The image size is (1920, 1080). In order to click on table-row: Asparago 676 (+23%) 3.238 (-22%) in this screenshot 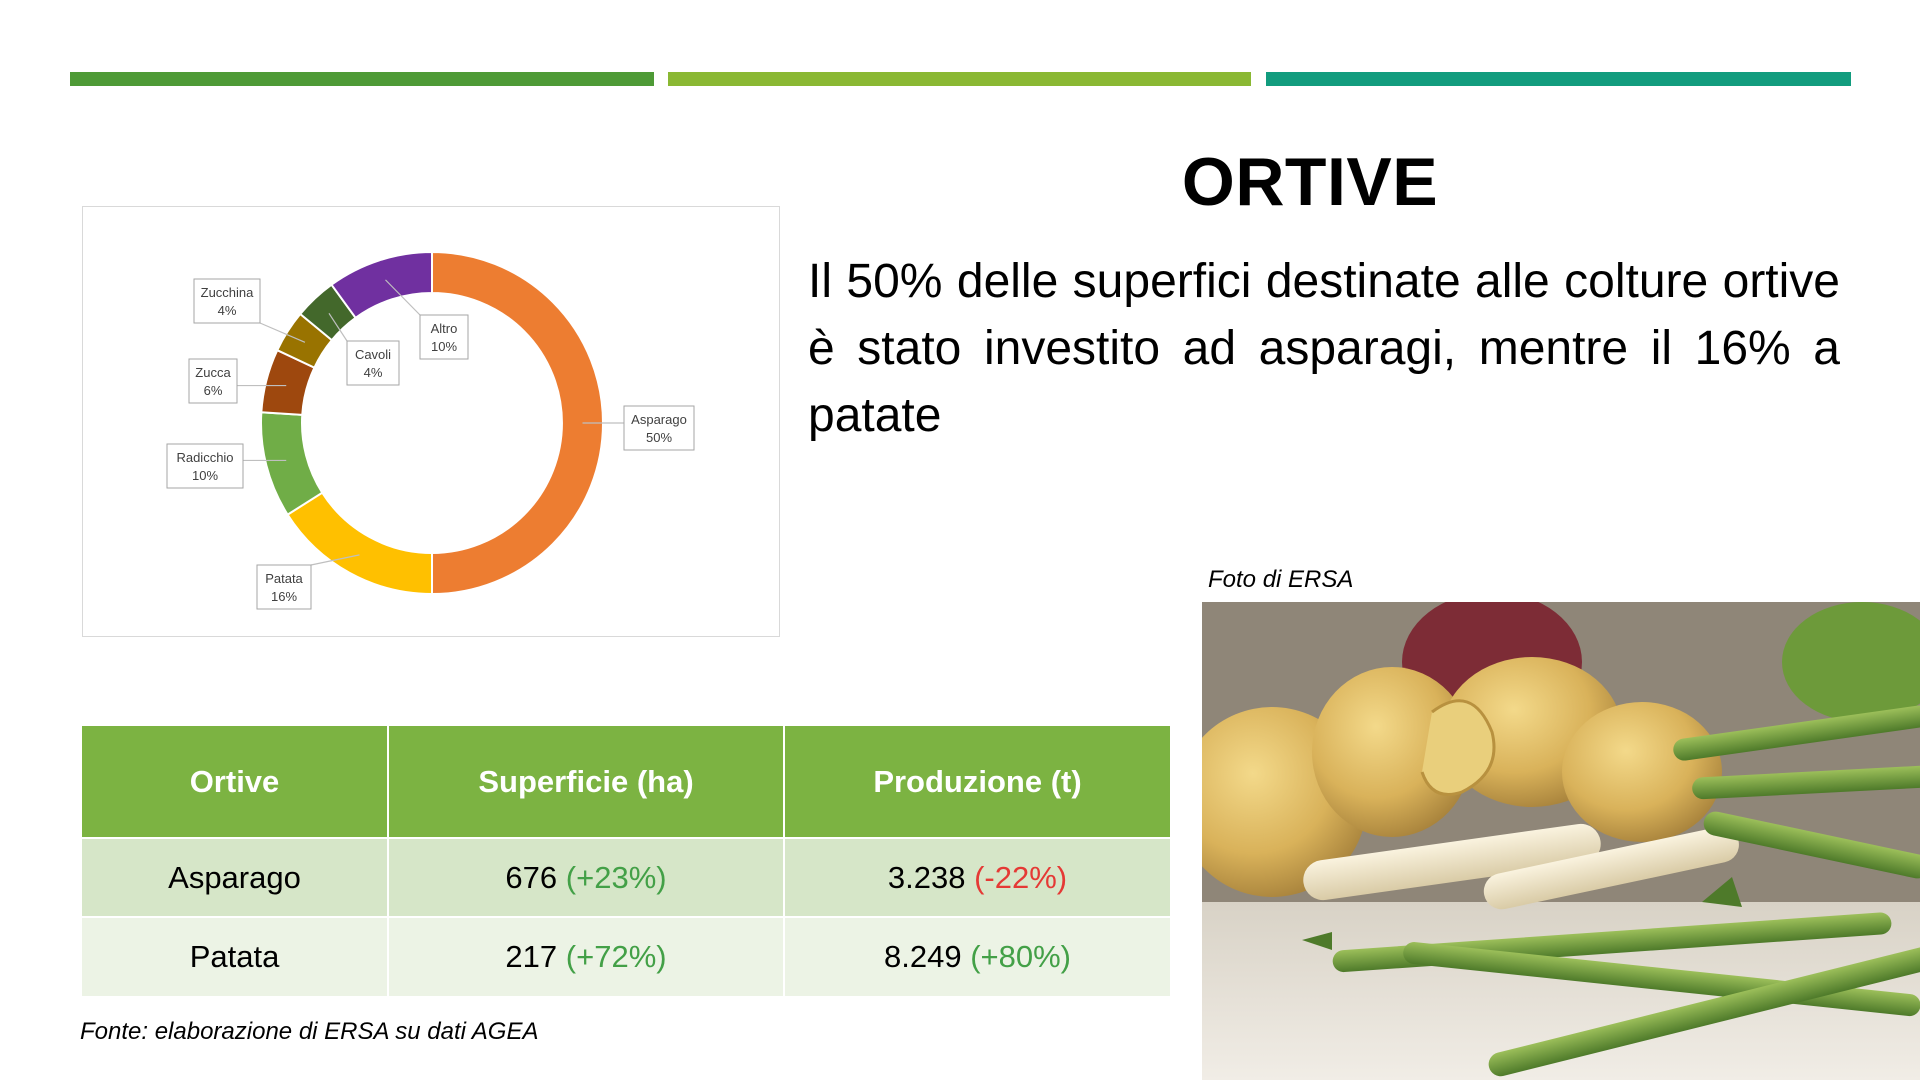, I will do `click(626, 877)`.